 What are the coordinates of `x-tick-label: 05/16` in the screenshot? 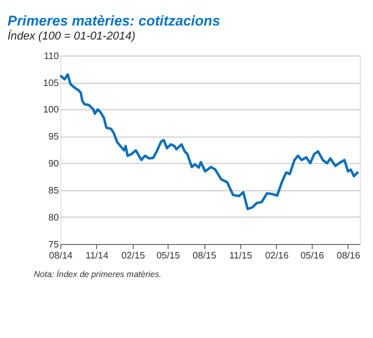 It's located at (312, 255).